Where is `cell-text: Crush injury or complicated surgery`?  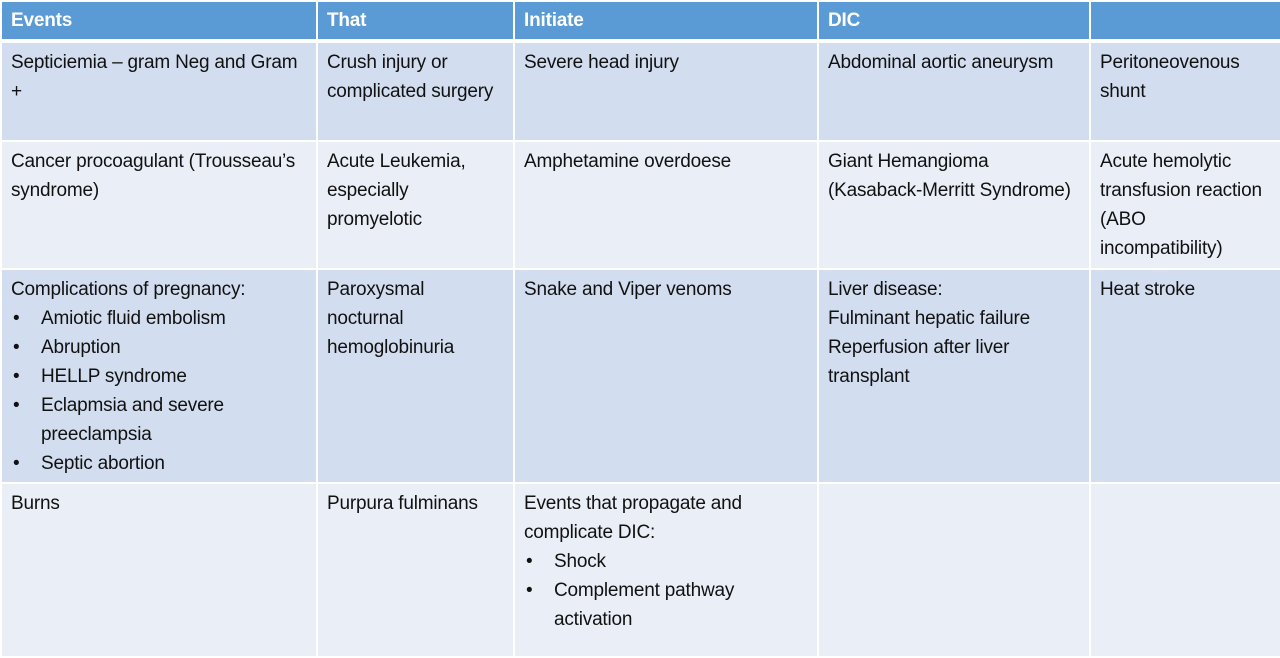 cell-text: Crush injury or complicated surgery is located at coordinates (410, 77).